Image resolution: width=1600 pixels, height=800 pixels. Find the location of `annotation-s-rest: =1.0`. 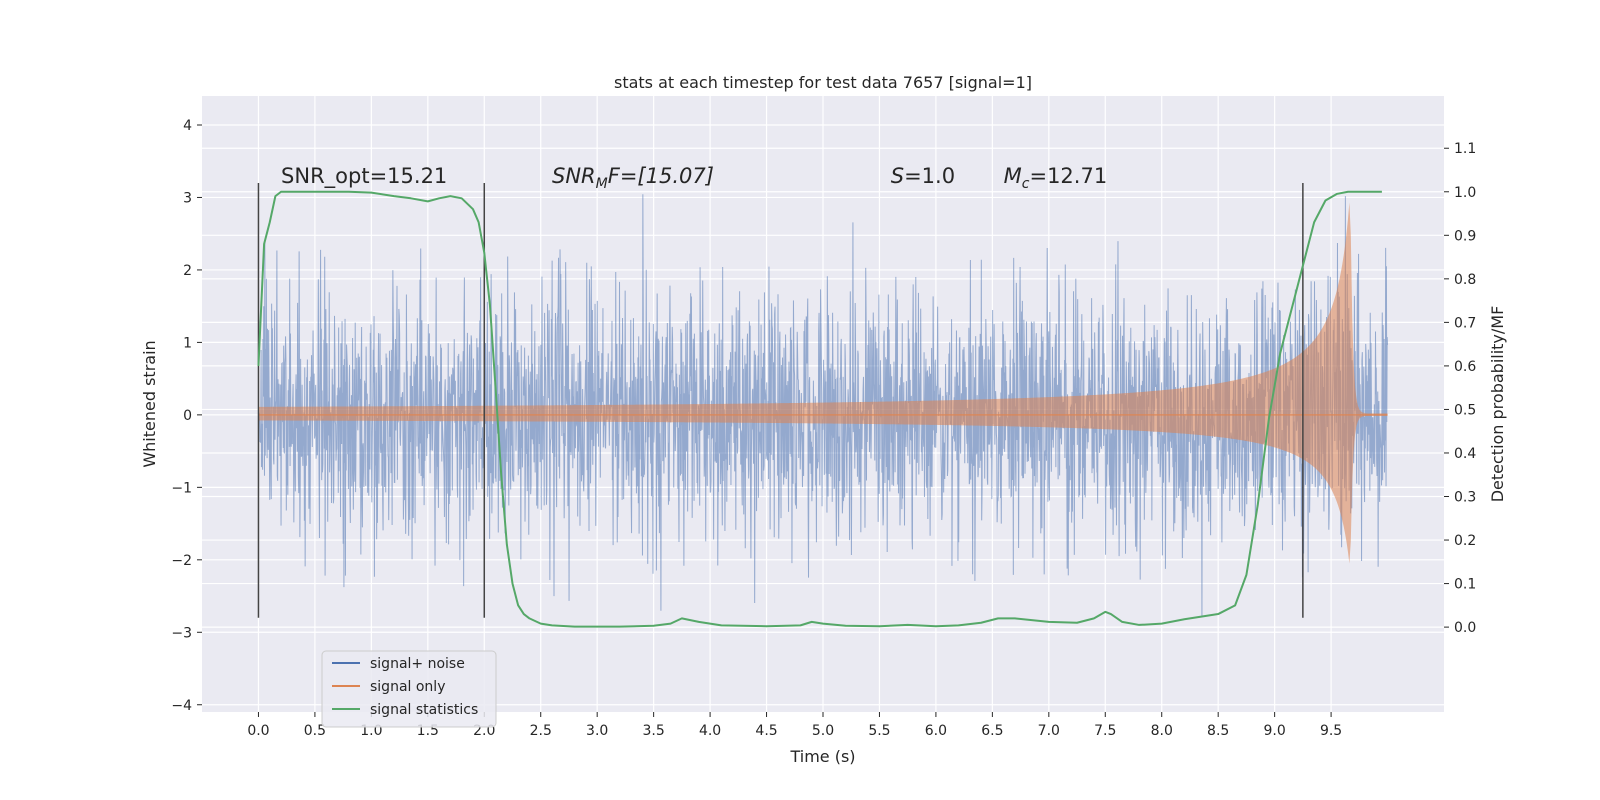

annotation-s-rest: =1.0 is located at coordinates (929, 176).